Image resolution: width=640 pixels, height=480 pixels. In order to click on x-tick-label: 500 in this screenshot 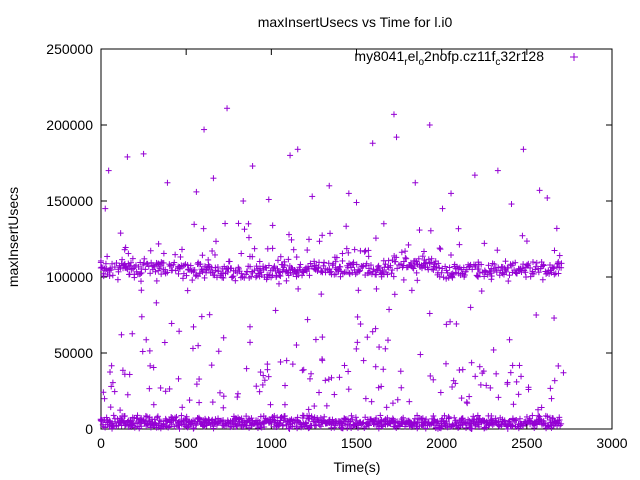, I will do `click(186, 443)`.